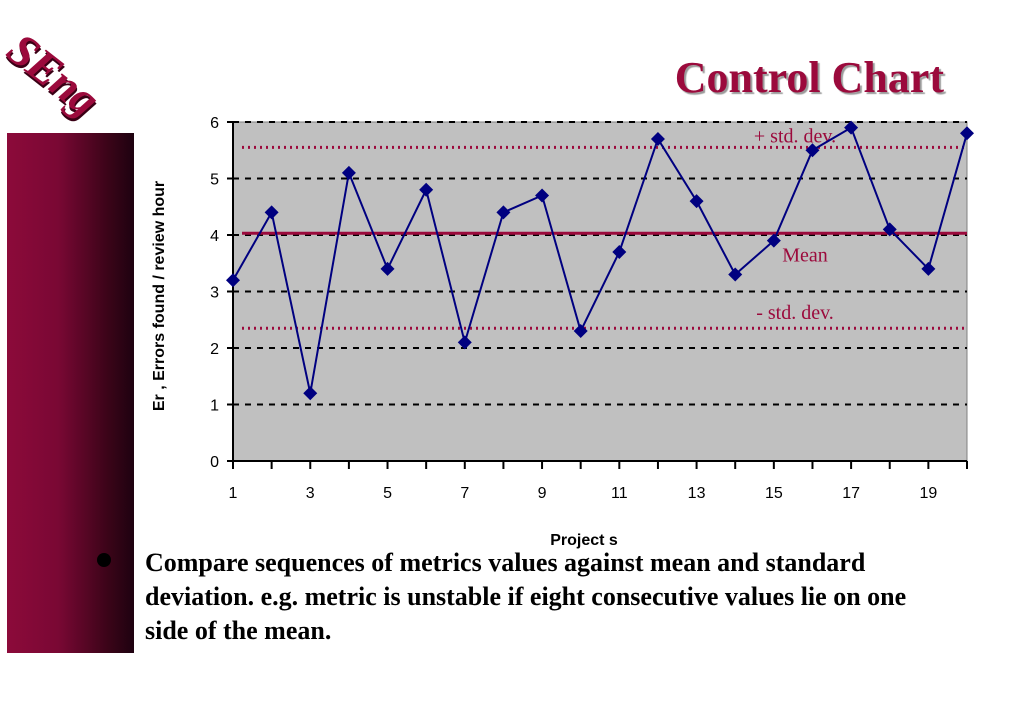  Describe the element at coordinates (809, 77) in the screenshot. I see `slide-title: Control Chart` at that location.